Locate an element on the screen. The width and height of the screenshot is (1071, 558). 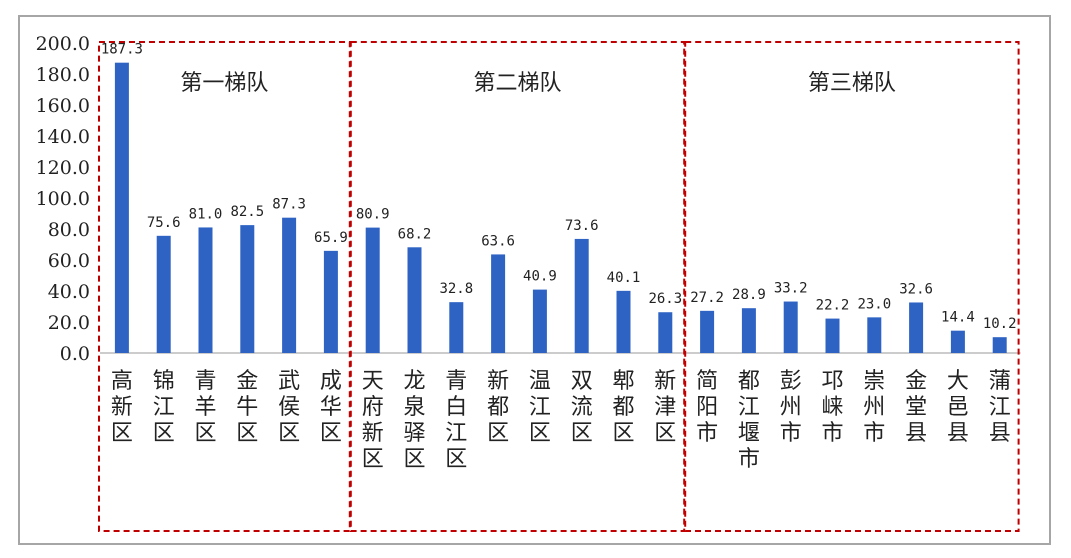
bar-value-label: 33.2 is located at coordinates (791, 289).